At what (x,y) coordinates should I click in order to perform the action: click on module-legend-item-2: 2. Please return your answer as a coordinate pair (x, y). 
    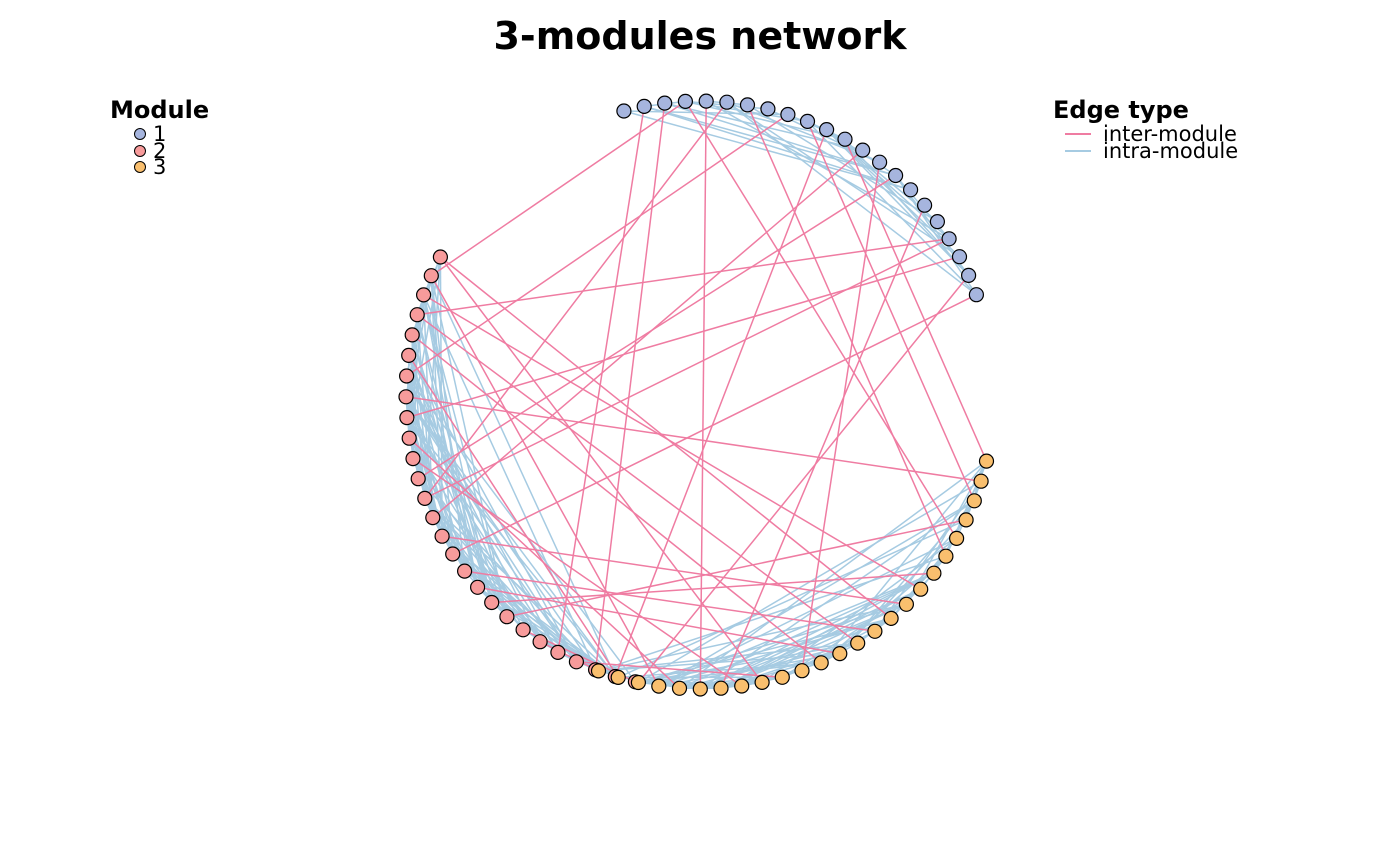
    Looking at the image, I should click on (159, 150).